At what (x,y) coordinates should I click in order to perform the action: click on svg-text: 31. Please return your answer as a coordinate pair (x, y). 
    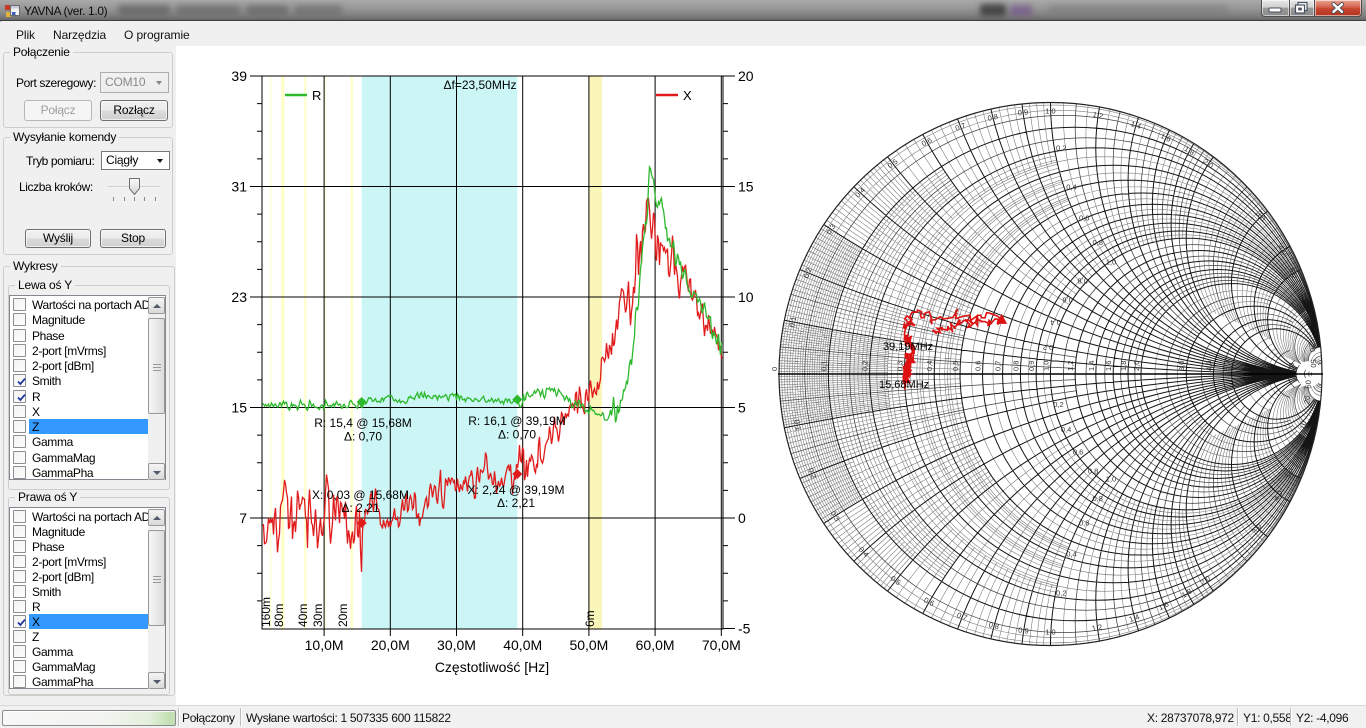
    Looking at the image, I should click on (239, 187).